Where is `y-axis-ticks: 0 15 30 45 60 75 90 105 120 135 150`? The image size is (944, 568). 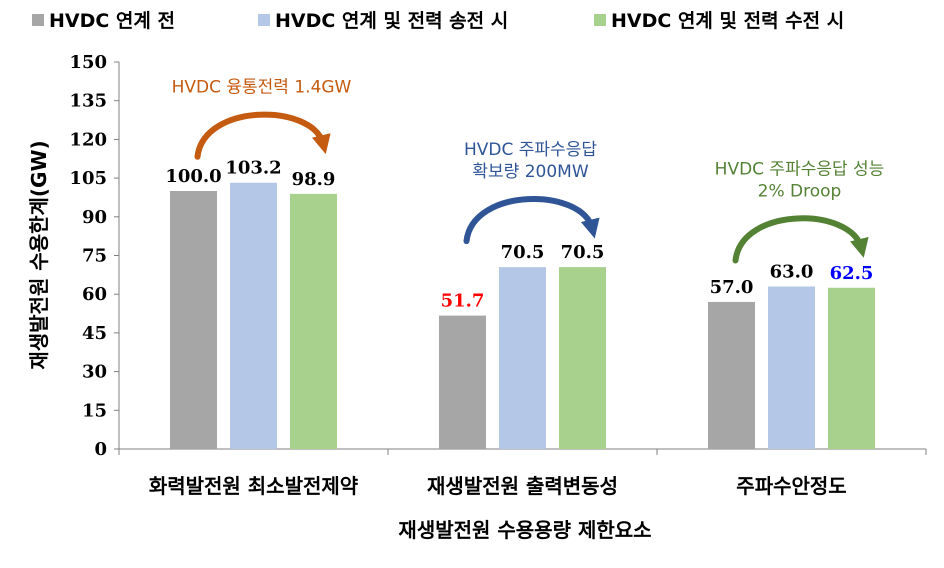 y-axis-ticks: 0 15 30 45 60 75 90 105 120 135 150 is located at coordinates (94, 256).